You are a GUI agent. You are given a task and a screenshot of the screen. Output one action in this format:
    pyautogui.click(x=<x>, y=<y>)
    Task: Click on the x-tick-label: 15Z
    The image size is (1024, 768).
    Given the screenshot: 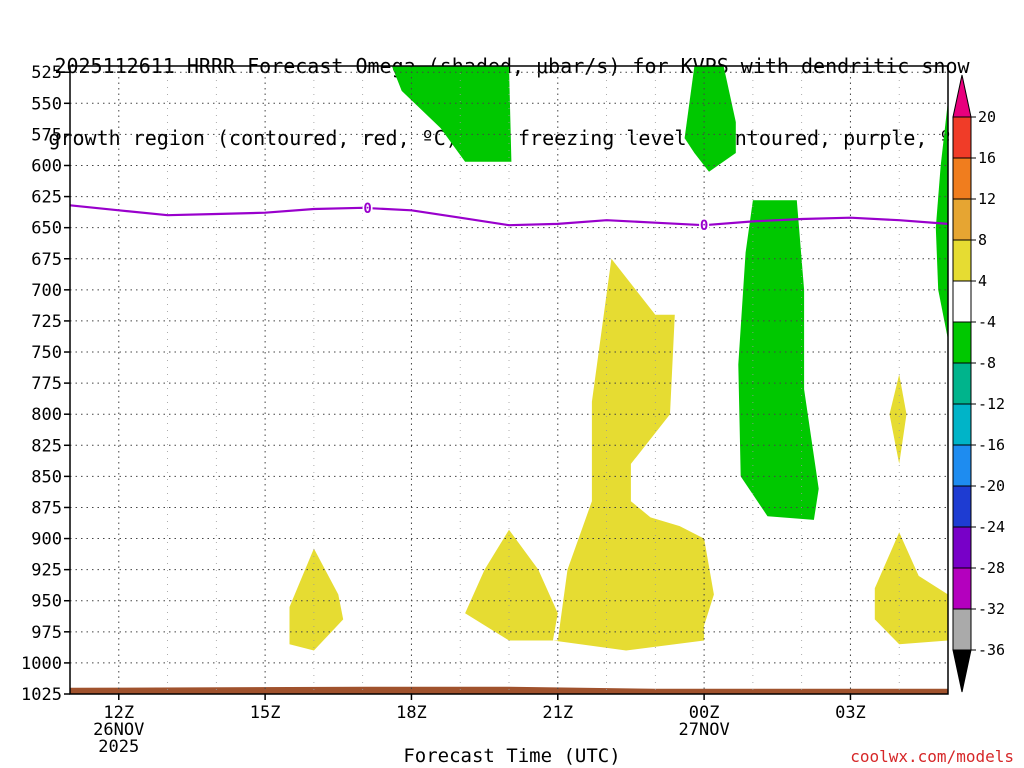 What is the action you would take?
    pyautogui.click(x=265, y=713)
    